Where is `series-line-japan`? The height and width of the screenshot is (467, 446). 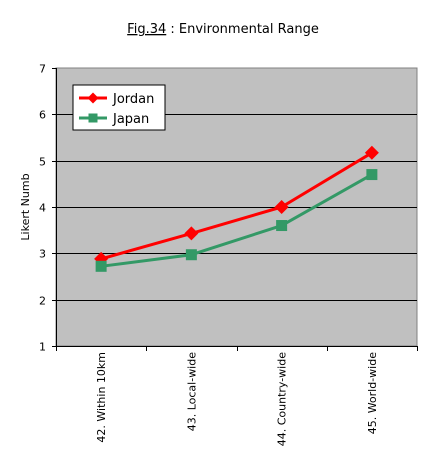 series-line-japan is located at coordinates (236, 220).